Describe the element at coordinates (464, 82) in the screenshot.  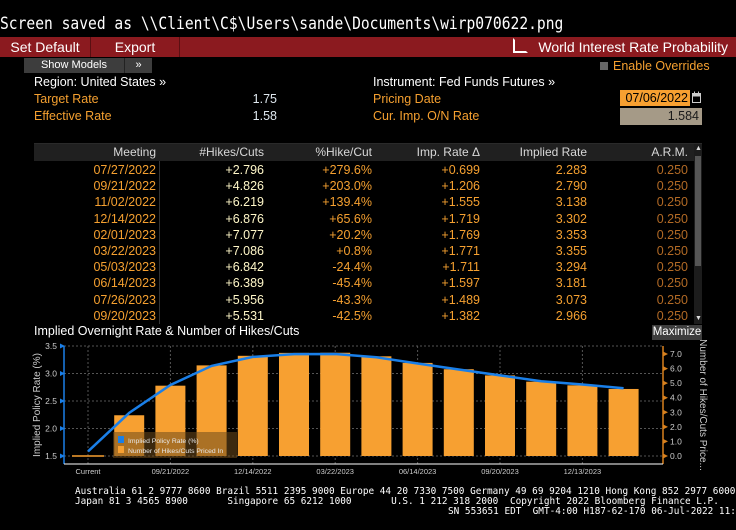
I see `instrument-selector: Instrument: Fed Funds Futures »` at that location.